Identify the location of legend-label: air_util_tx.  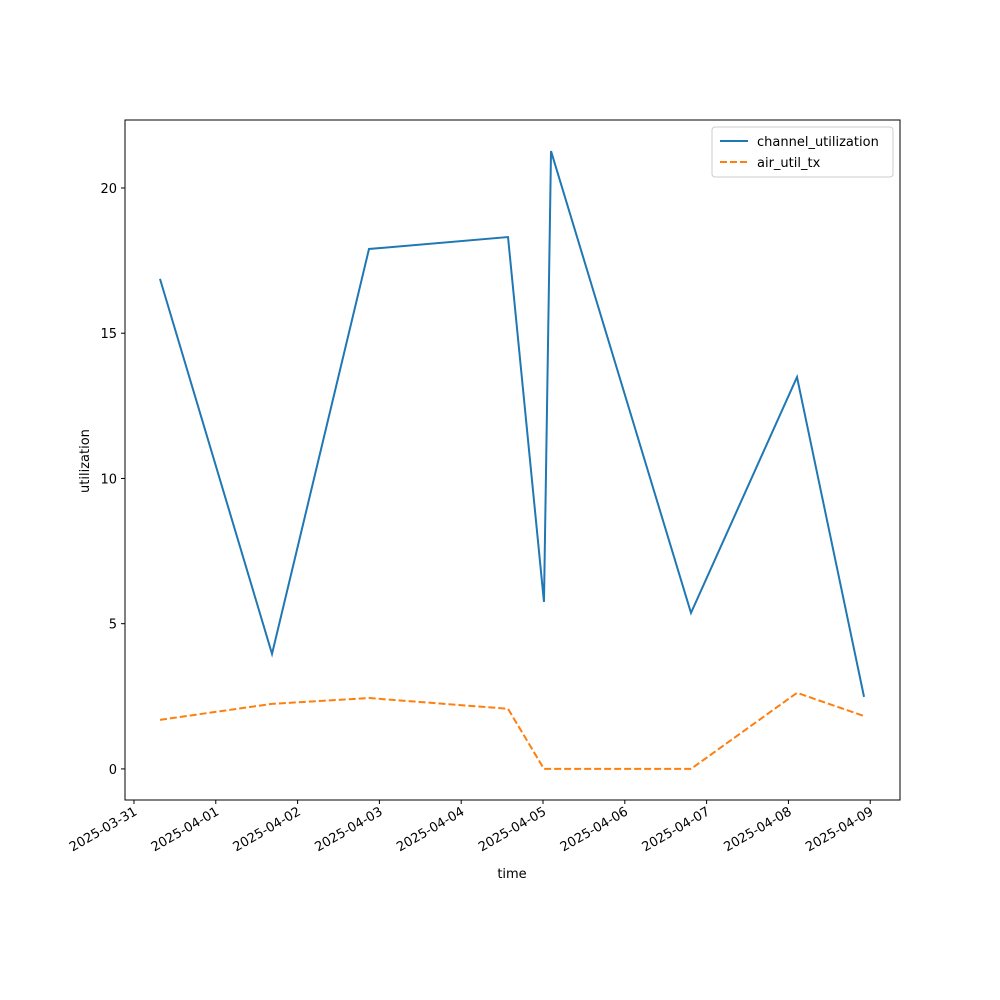
(789, 163).